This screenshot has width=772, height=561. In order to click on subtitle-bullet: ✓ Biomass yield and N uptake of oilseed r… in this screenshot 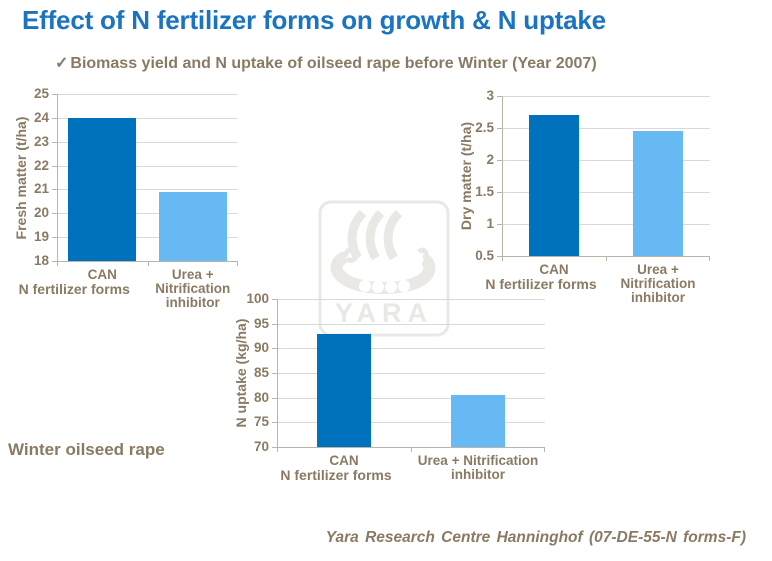, I will do `click(326, 63)`.